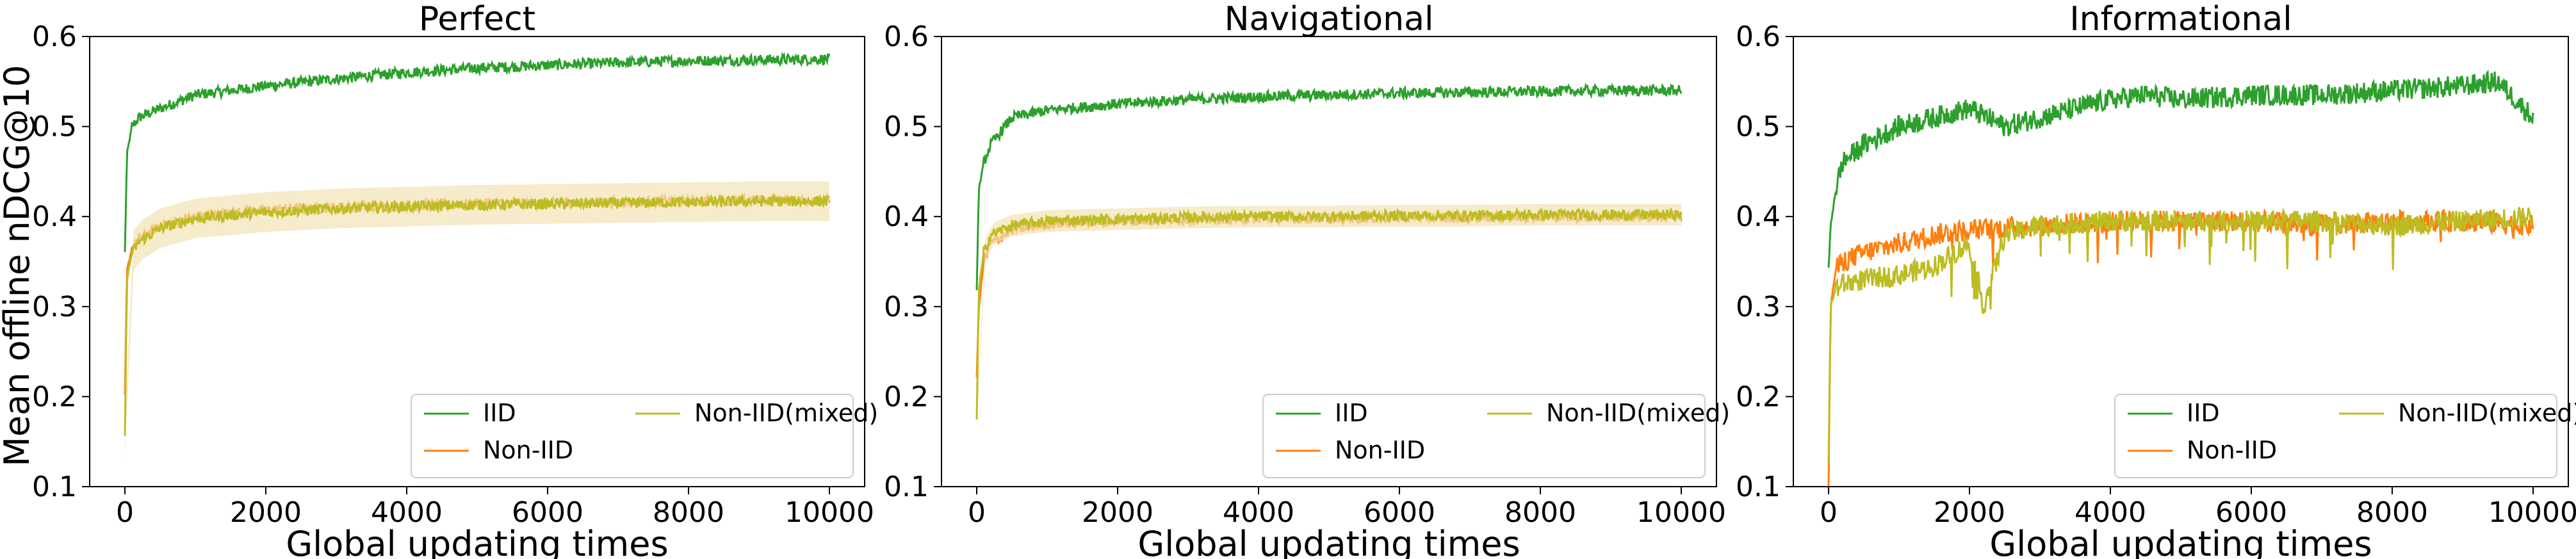 The image size is (2576, 559). I want to click on panel-title: Informational, so click(2180, 19).